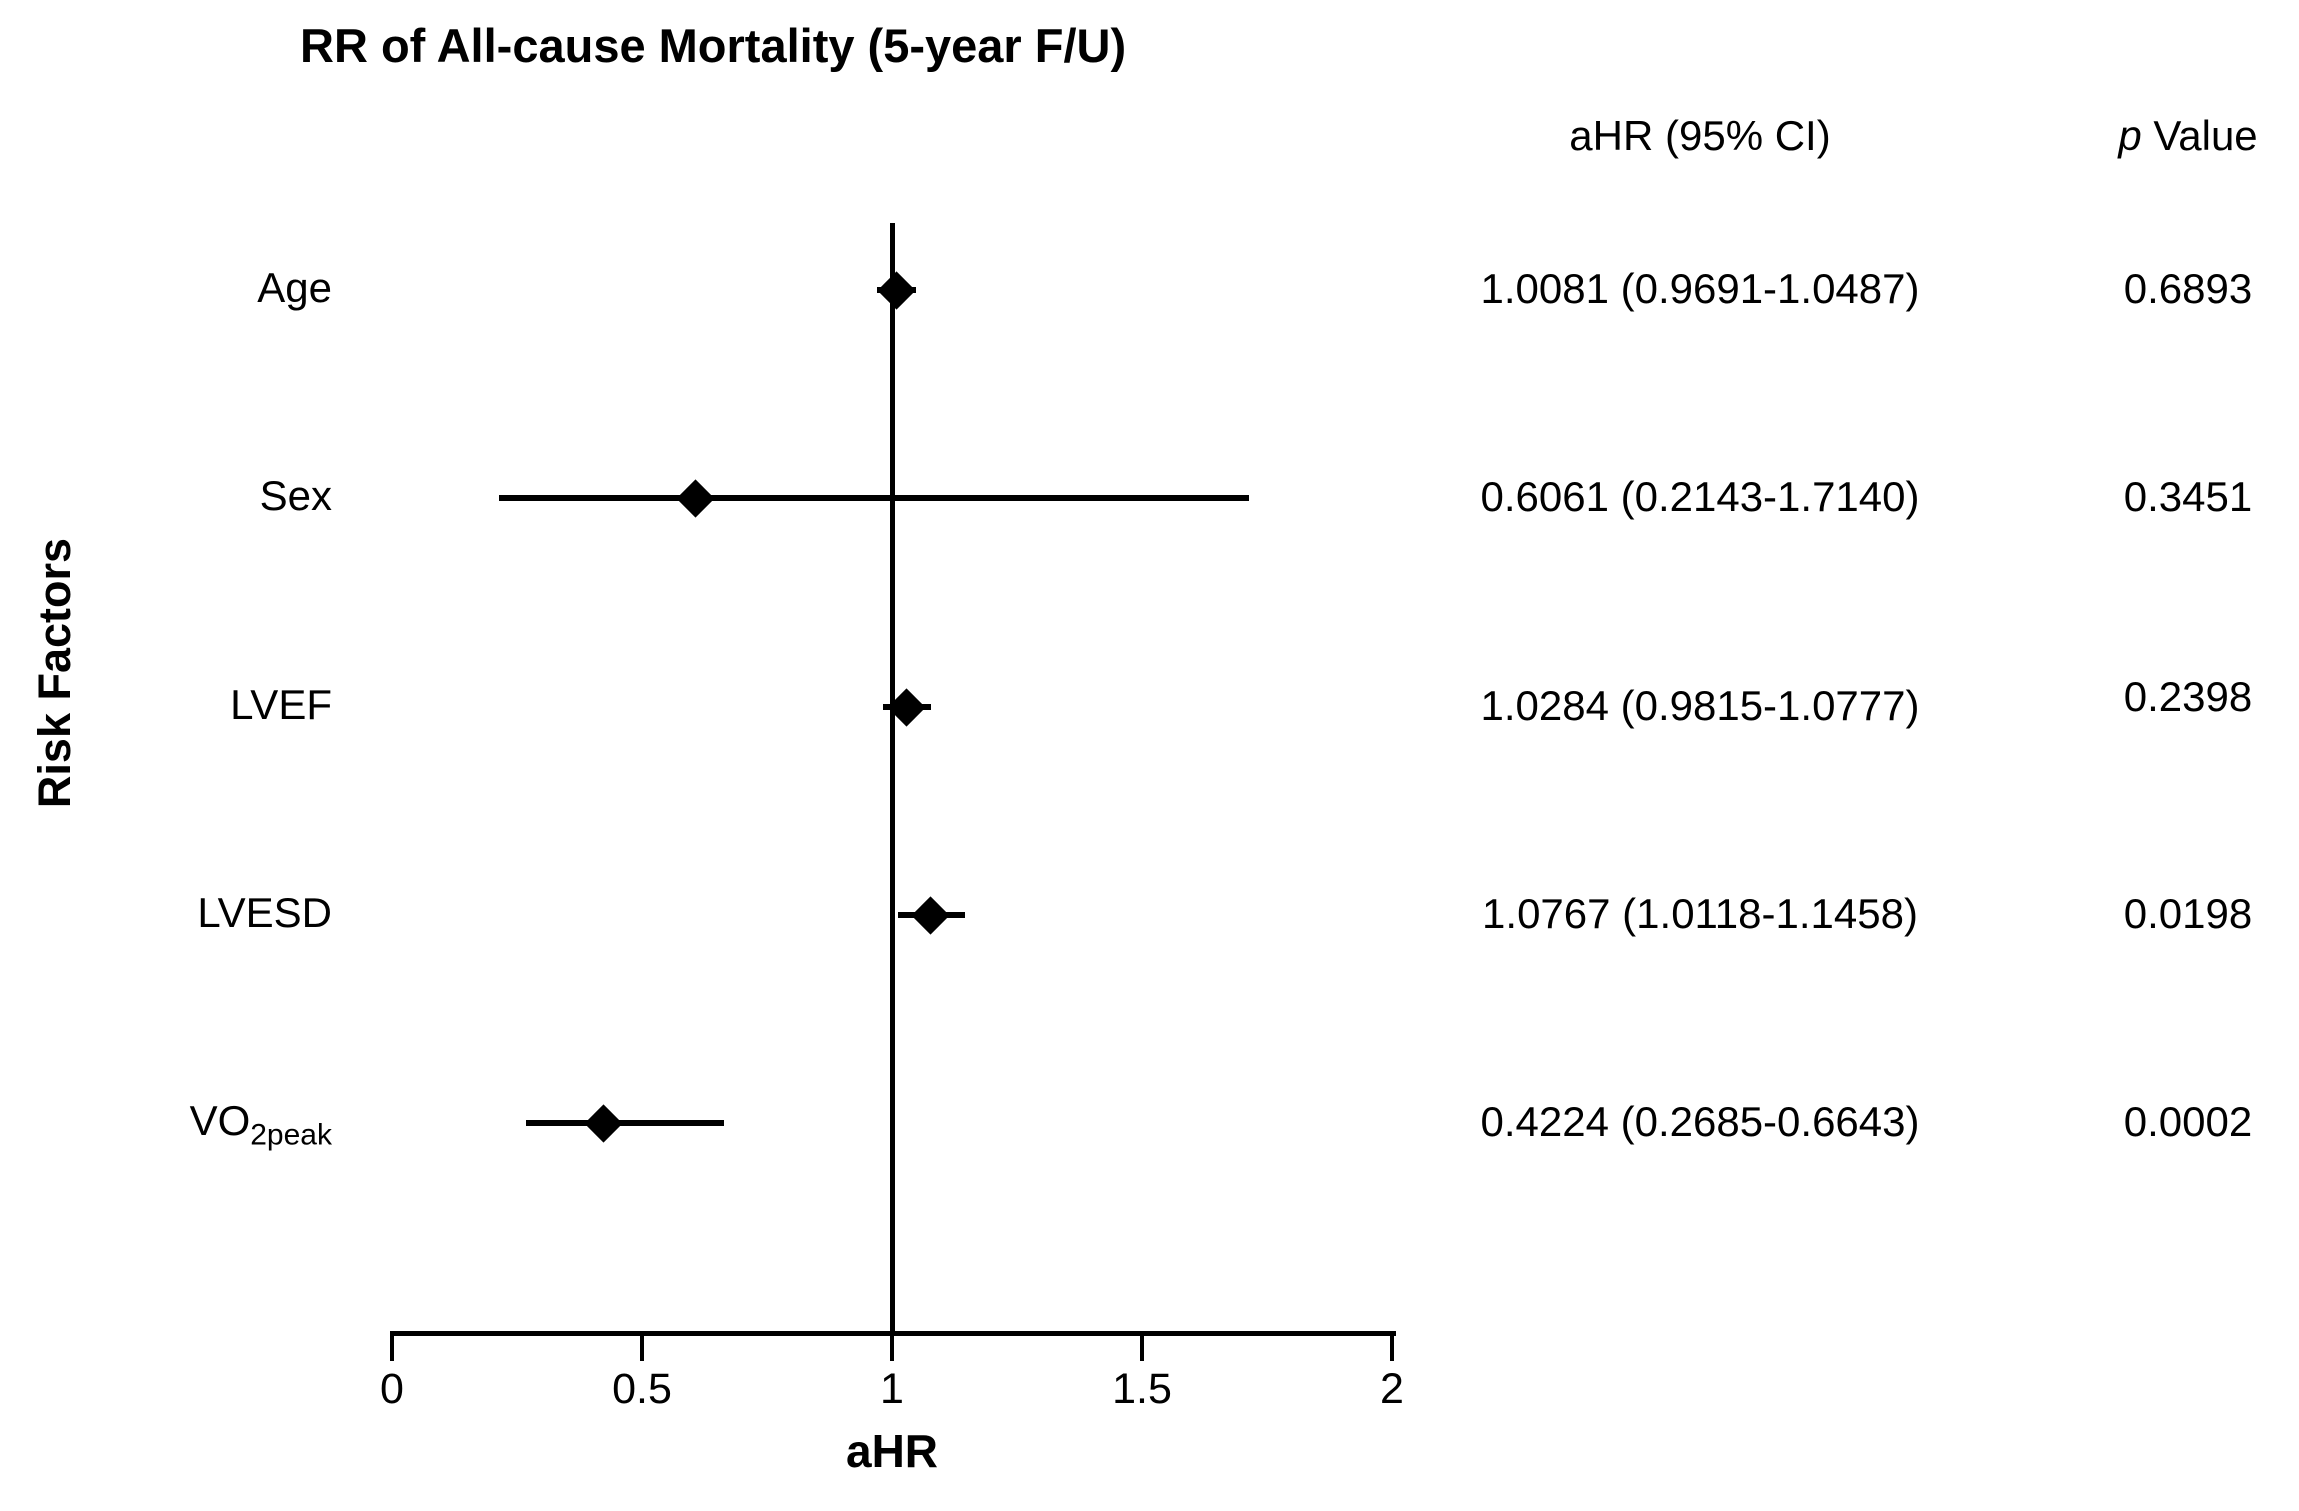  Describe the element at coordinates (2188, 496) in the screenshot. I see `row-p-value: 0.3451` at that location.